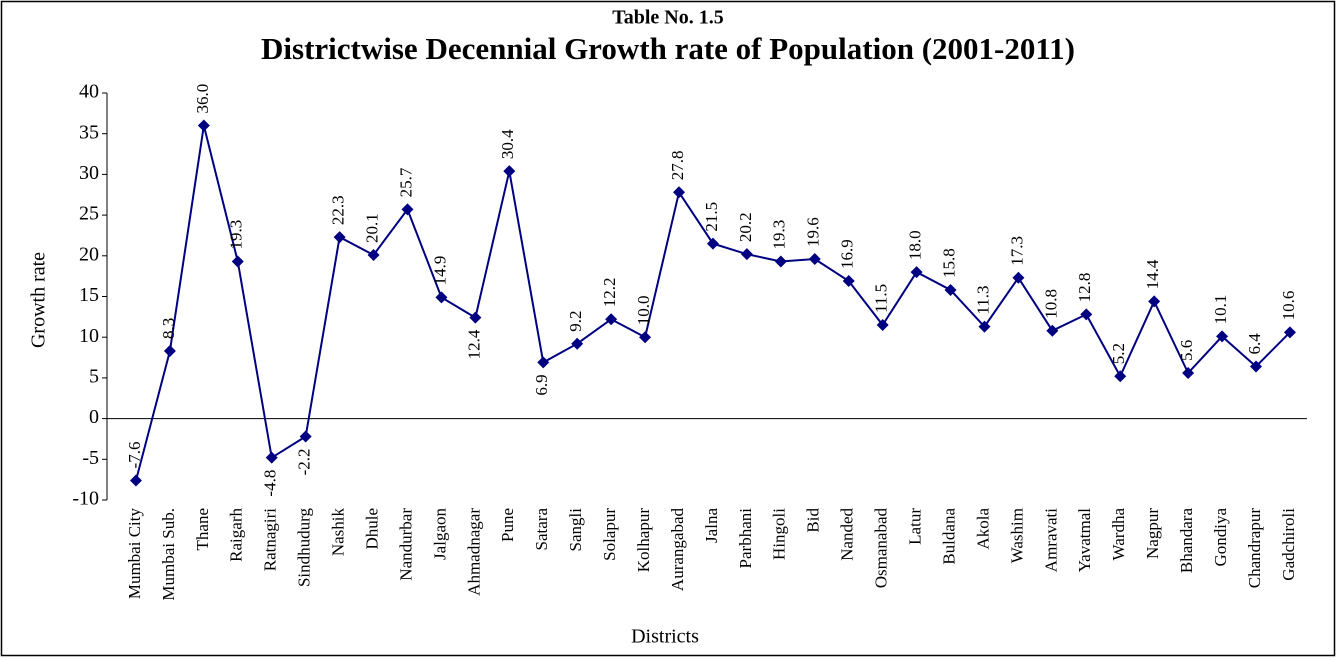 This screenshot has width=1336, height=662. I want to click on data-label: 10.6, so click(1288, 306).